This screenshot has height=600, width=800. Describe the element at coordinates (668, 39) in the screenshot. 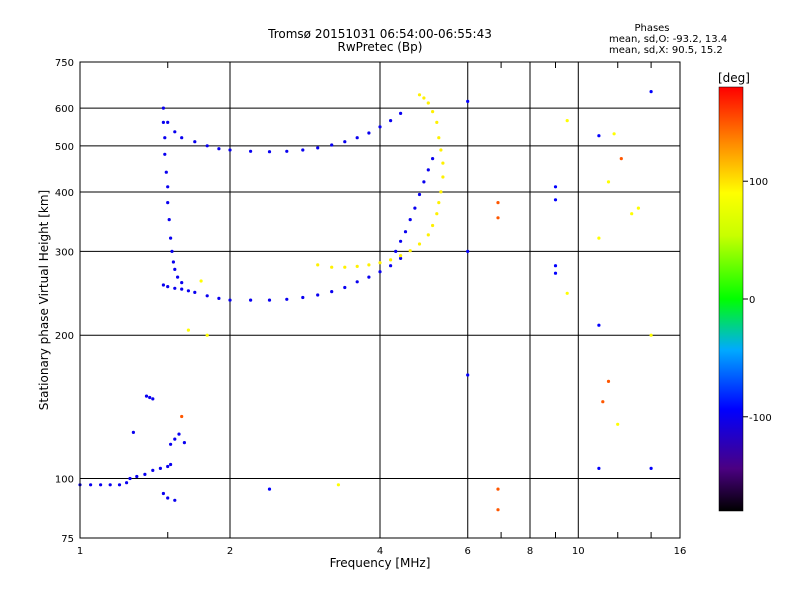

I see `phases-o-stats: mean, sd,O: -93.2, 13.4` at that location.